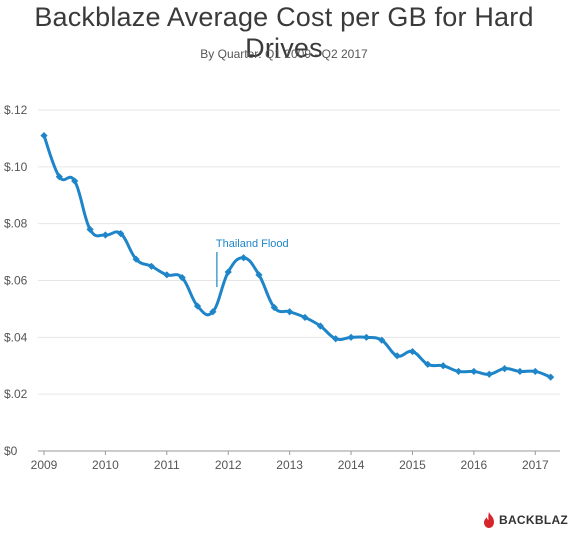  What do you see at coordinates (289, 465) in the screenshot?
I see `x-tick-label: 2013` at bounding box center [289, 465].